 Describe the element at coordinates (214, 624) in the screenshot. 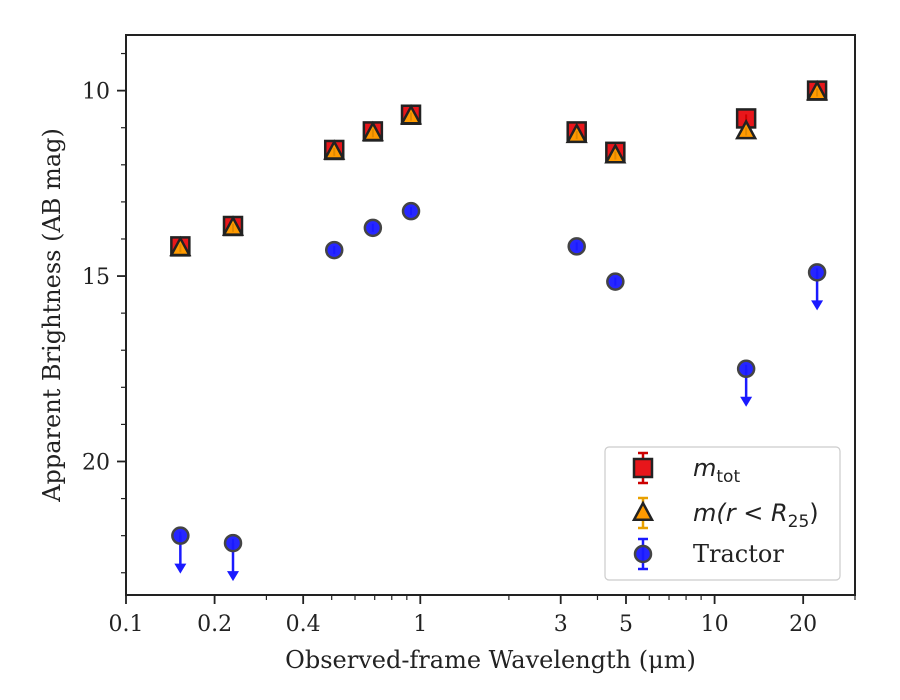

I see `x-tick-label: 0.2` at that location.